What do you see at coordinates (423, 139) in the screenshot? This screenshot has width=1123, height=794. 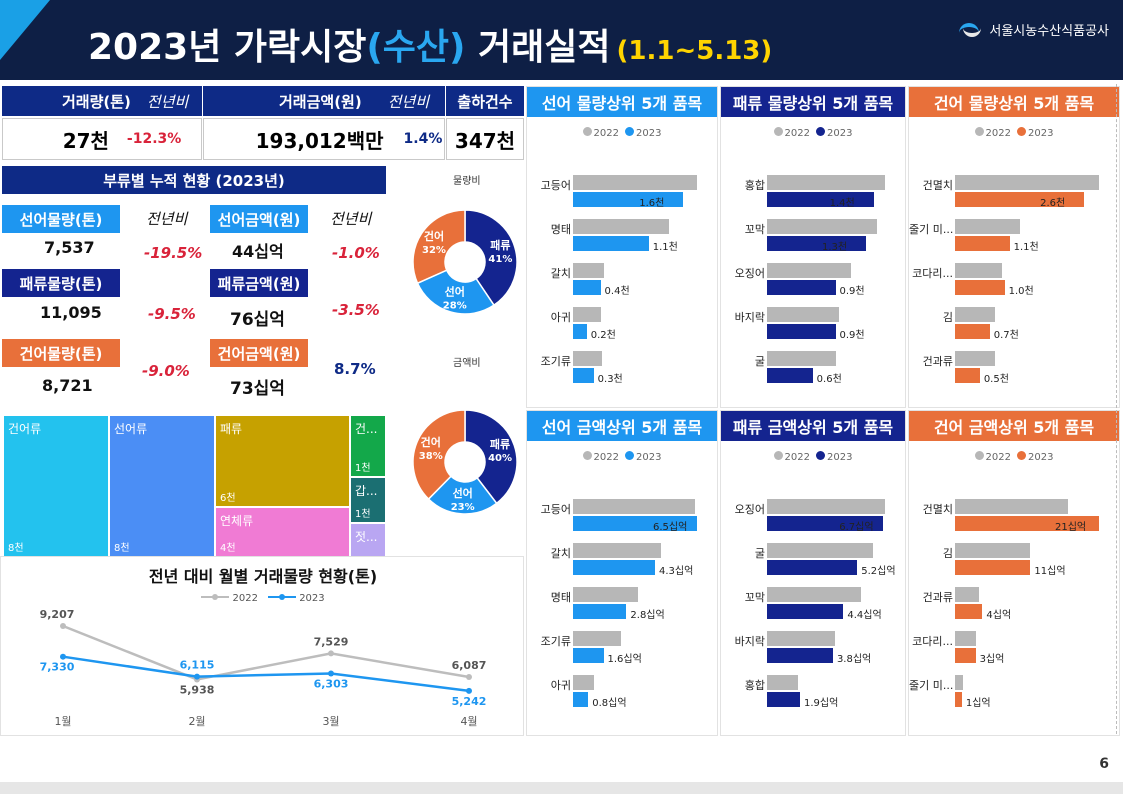 I see `kpi-amount-yoy: 1.4%` at bounding box center [423, 139].